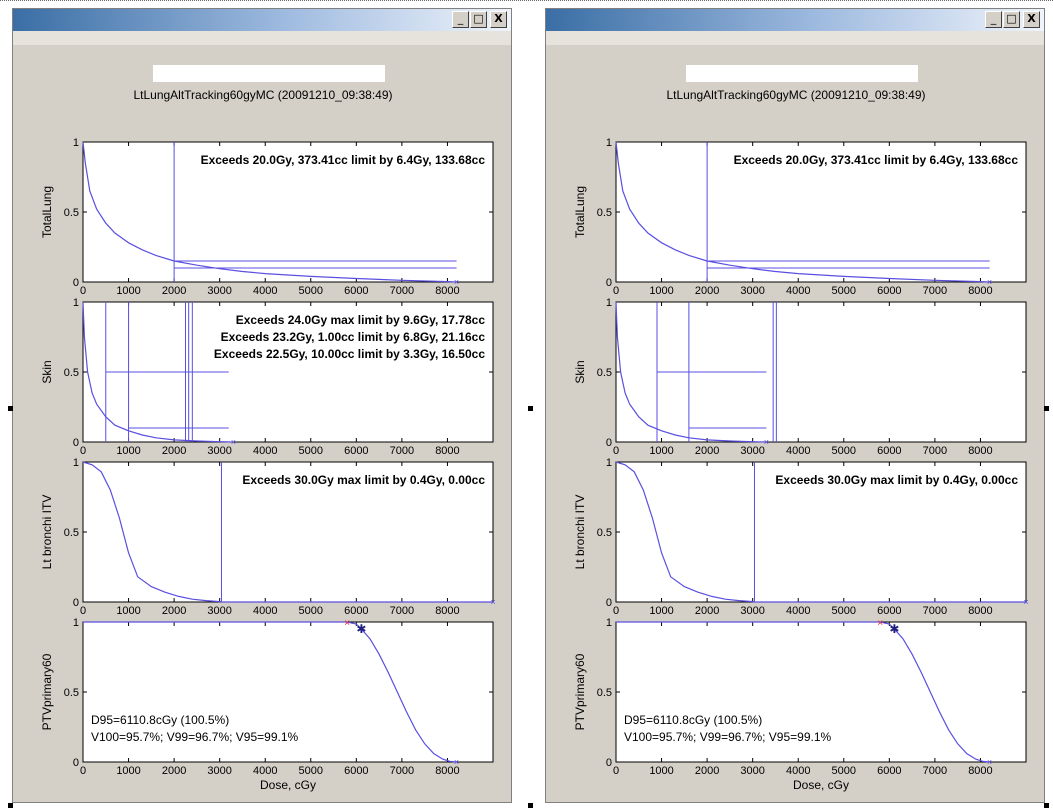  Describe the element at coordinates (802, 73) in the screenshot. I see `patient-name-box` at that location.